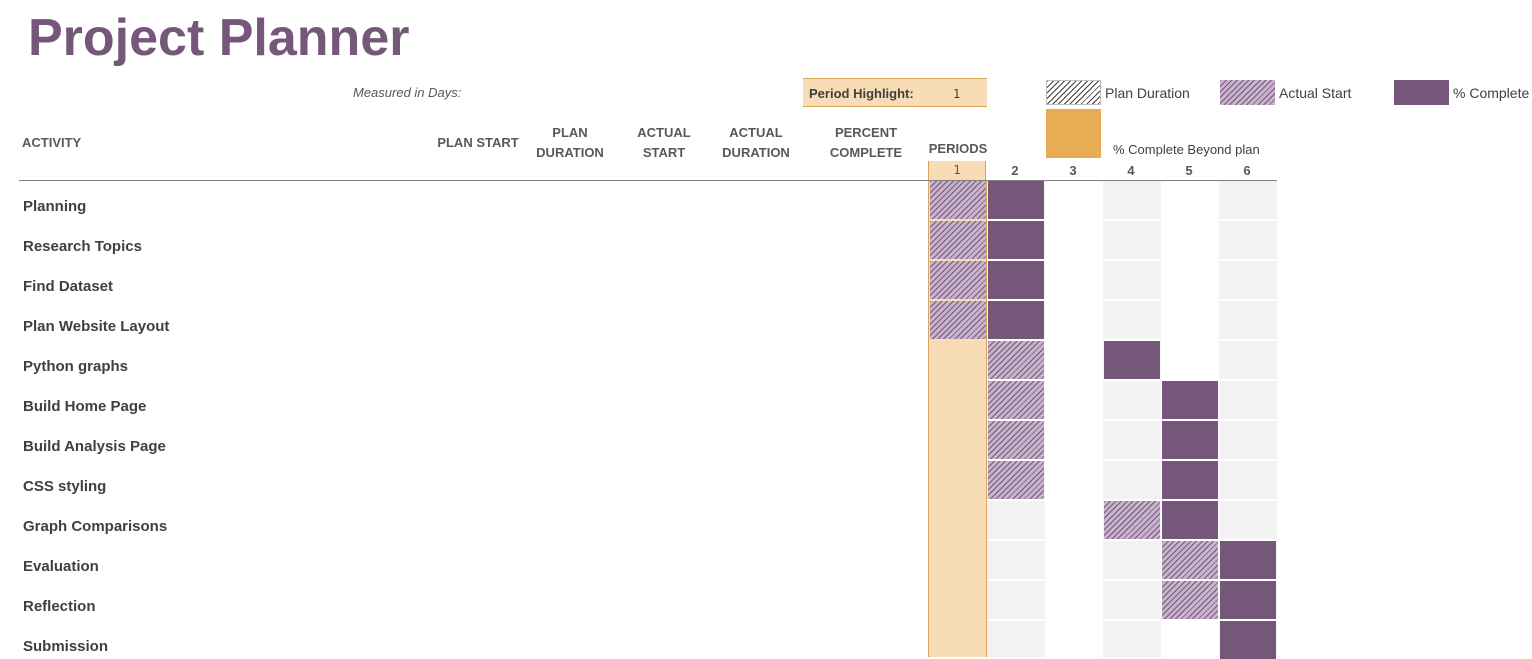 The image size is (1532, 659). I want to click on activity-name: Find Dataset, so click(68, 286).